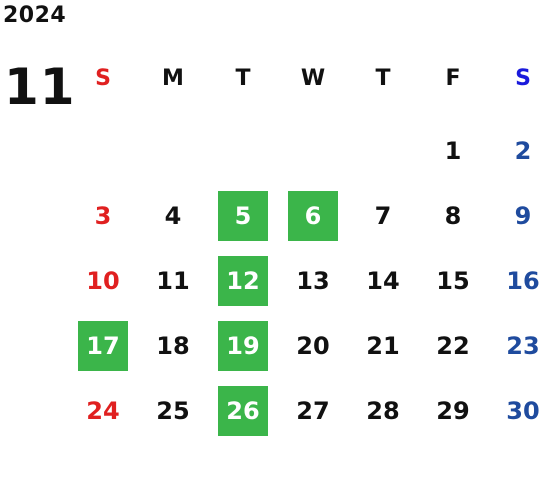 The image size is (548, 503). I want to click on day-cell-highlighted: 6, so click(313, 216).